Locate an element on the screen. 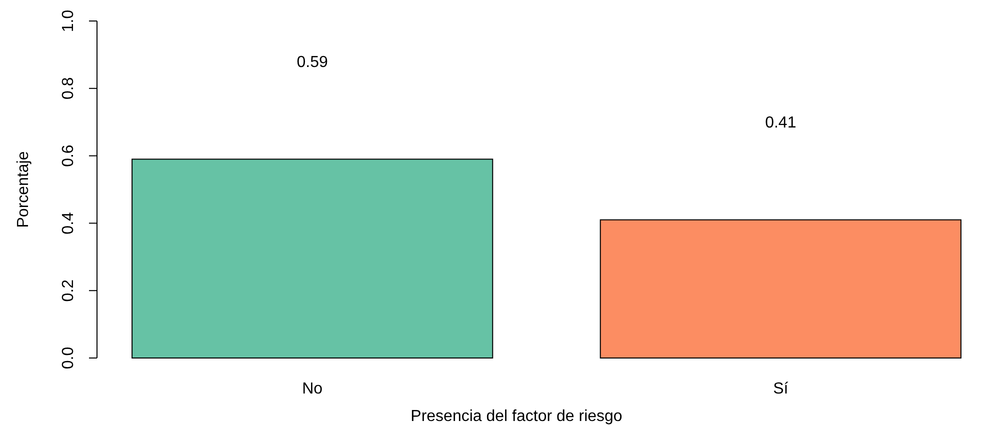 Image resolution: width=991 pixels, height=433 pixels. x-axis-title: Presencia del factor de riesgo is located at coordinates (516, 416).